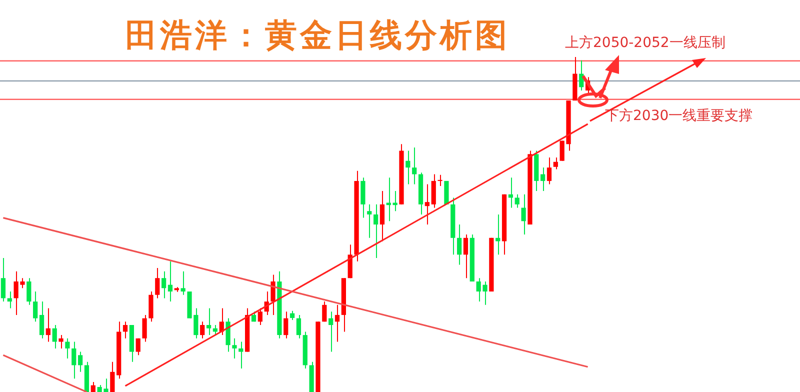 The height and width of the screenshot is (392, 800). What do you see at coordinates (317, 35) in the screenshot?
I see `chart-title: 田浩洋：黄金日线分析图` at bounding box center [317, 35].